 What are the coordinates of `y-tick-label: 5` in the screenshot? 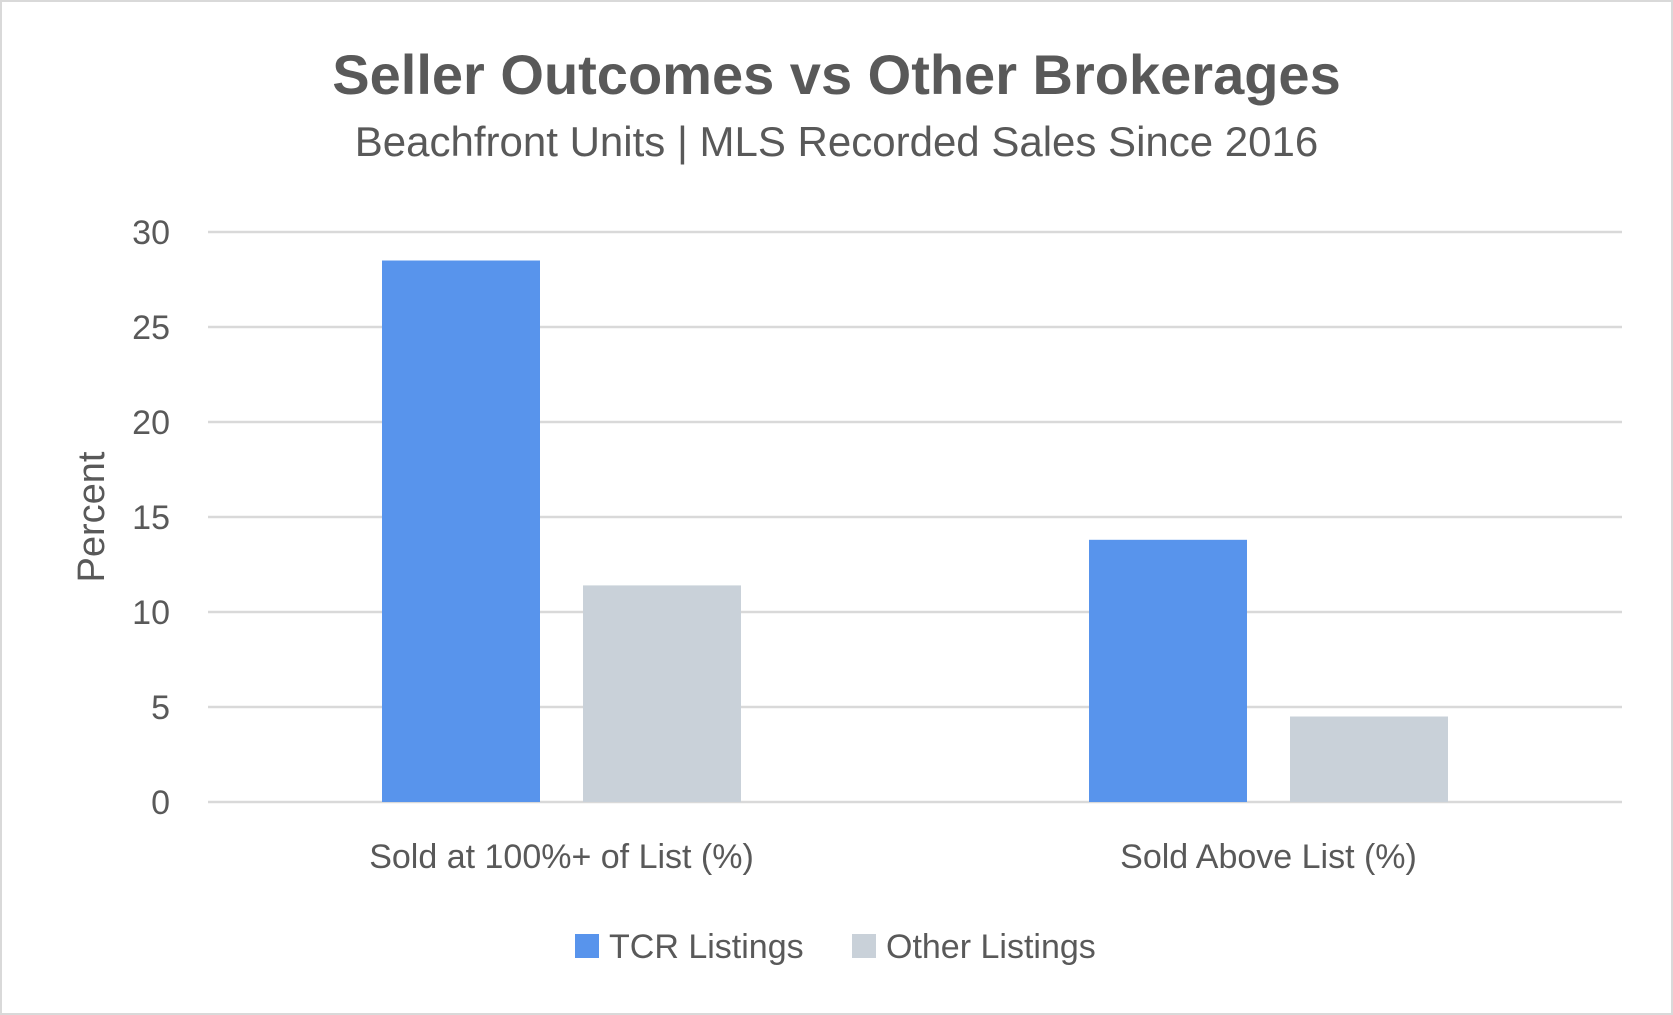 It's located at (160, 708).